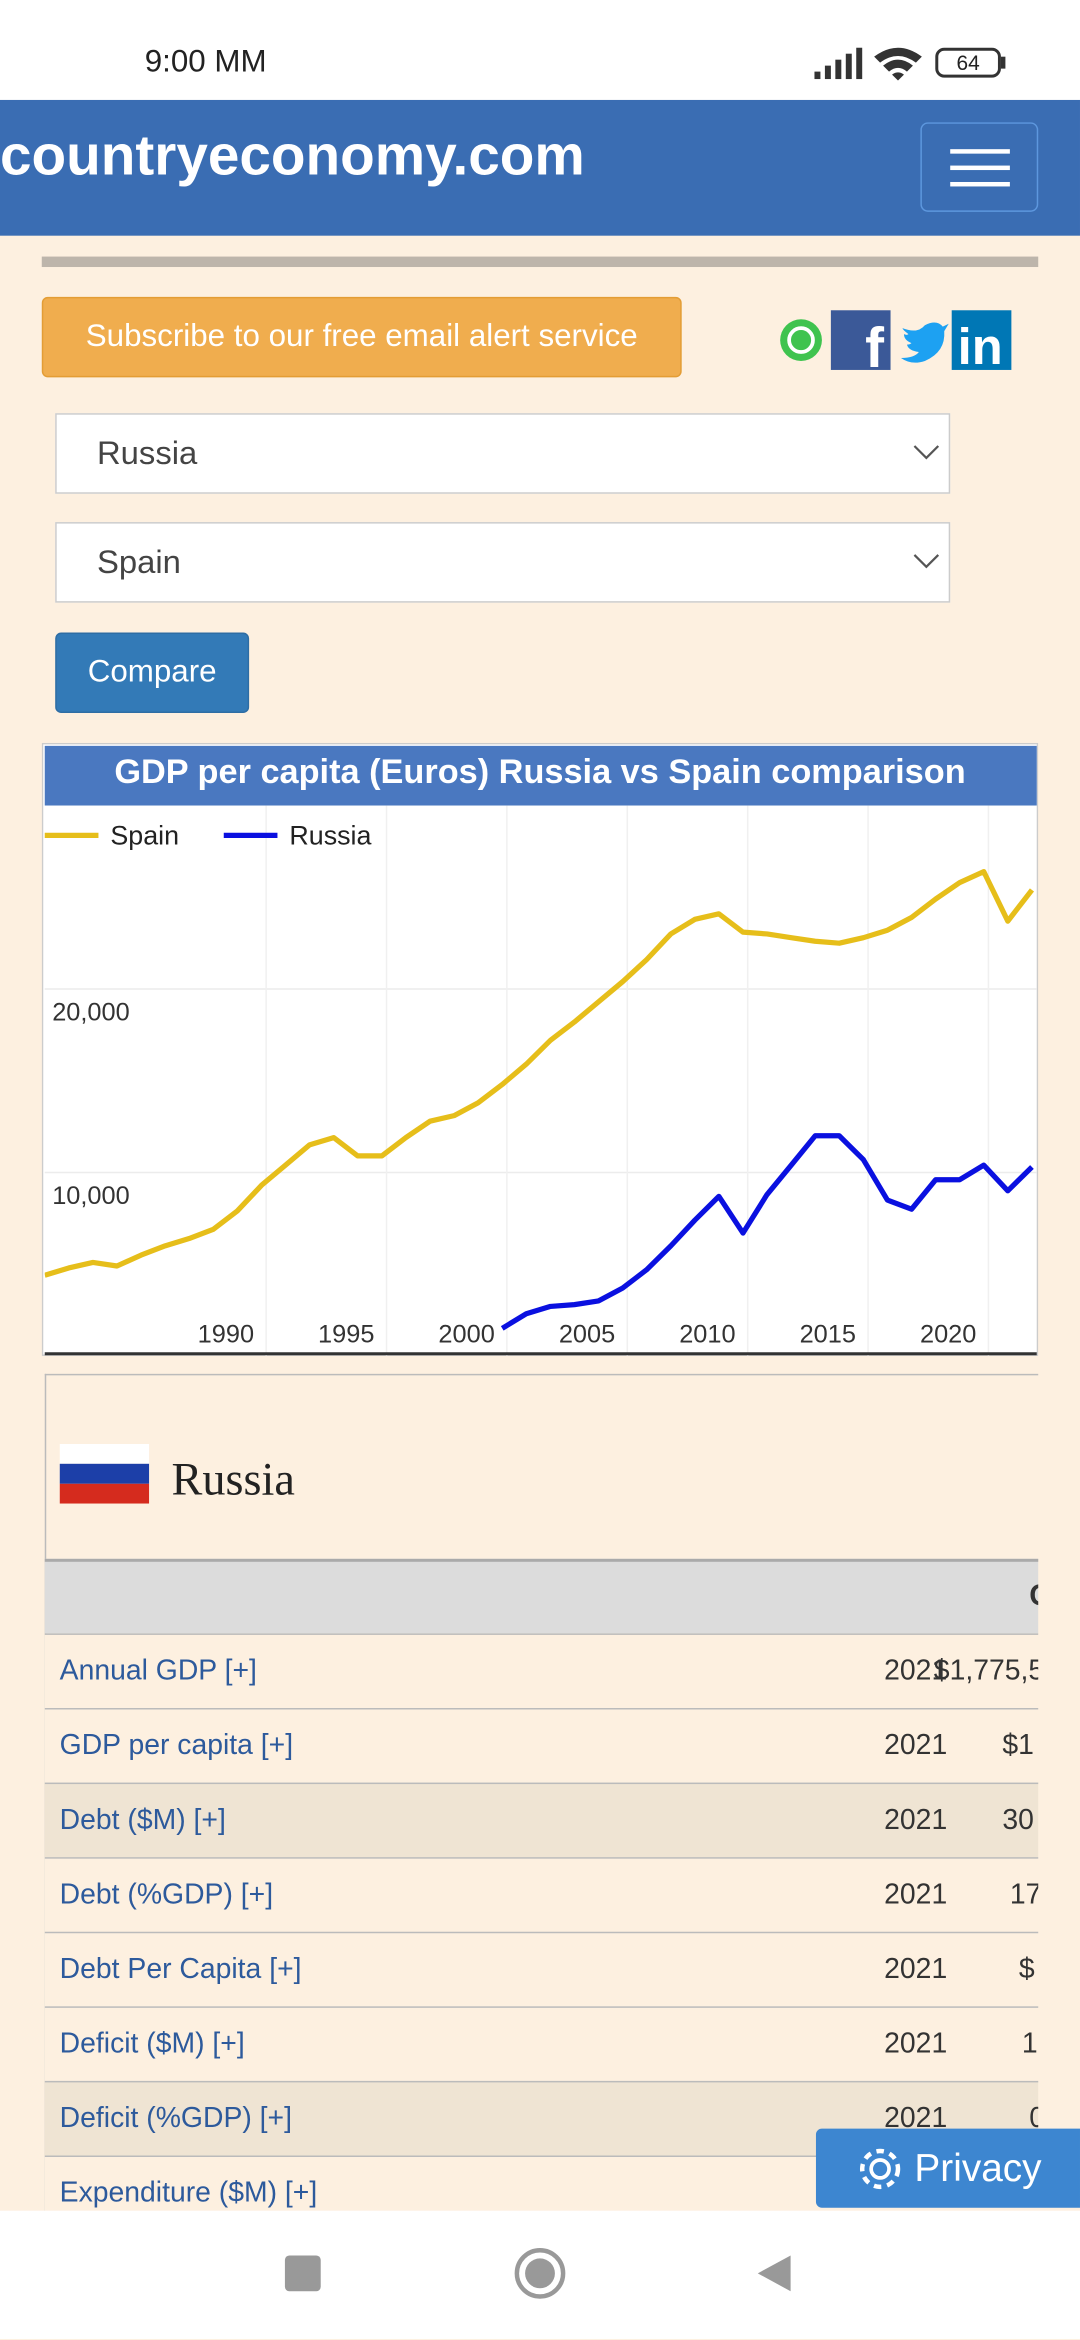 The height and width of the screenshot is (2340, 1080). What do you see at coordinates (330, 835) in the screenshot?
I see `legend-label: Russia` at bounding box center [330, 835].